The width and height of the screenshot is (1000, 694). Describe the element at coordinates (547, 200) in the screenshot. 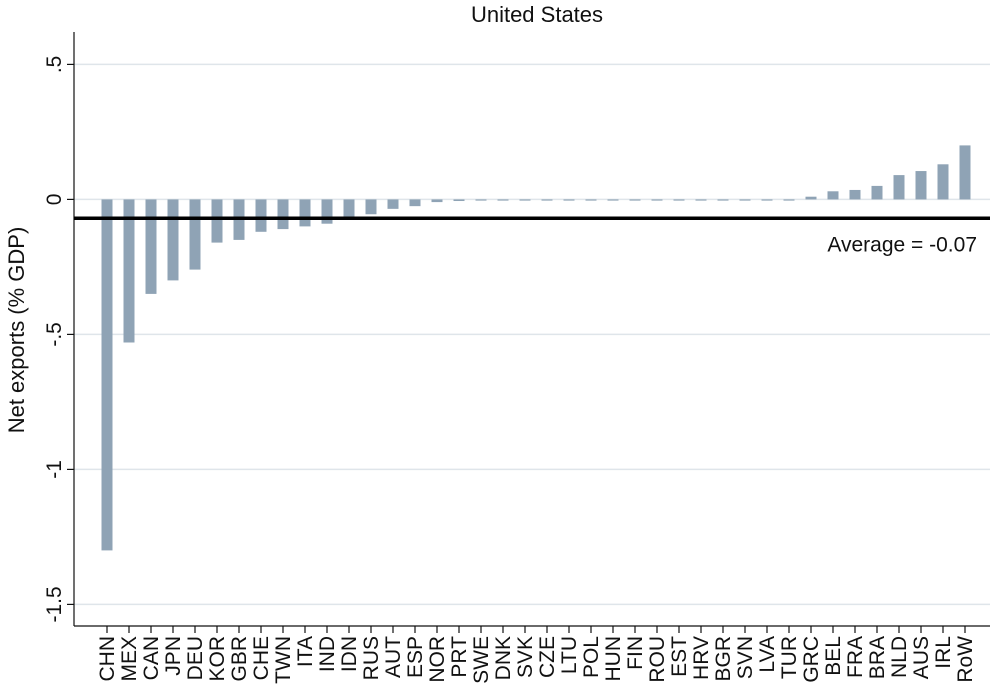

I see `bar-cze` at that location.